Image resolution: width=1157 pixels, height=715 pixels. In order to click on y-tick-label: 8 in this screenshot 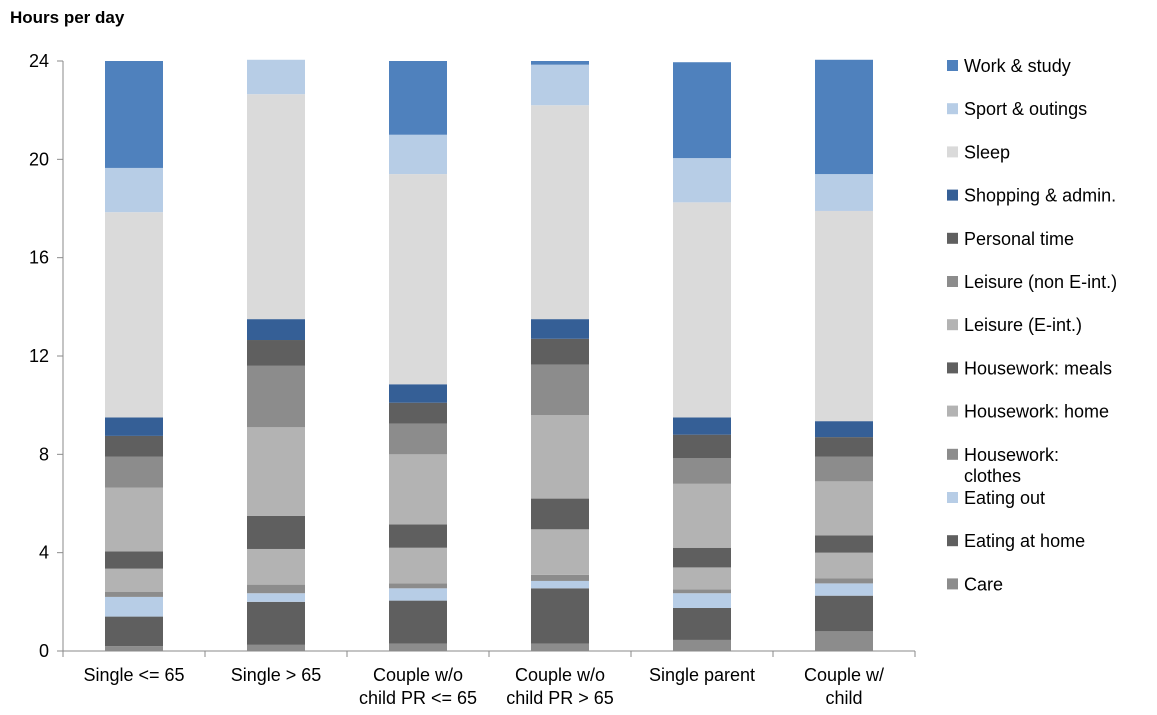, I will do `click(44, 454)`.